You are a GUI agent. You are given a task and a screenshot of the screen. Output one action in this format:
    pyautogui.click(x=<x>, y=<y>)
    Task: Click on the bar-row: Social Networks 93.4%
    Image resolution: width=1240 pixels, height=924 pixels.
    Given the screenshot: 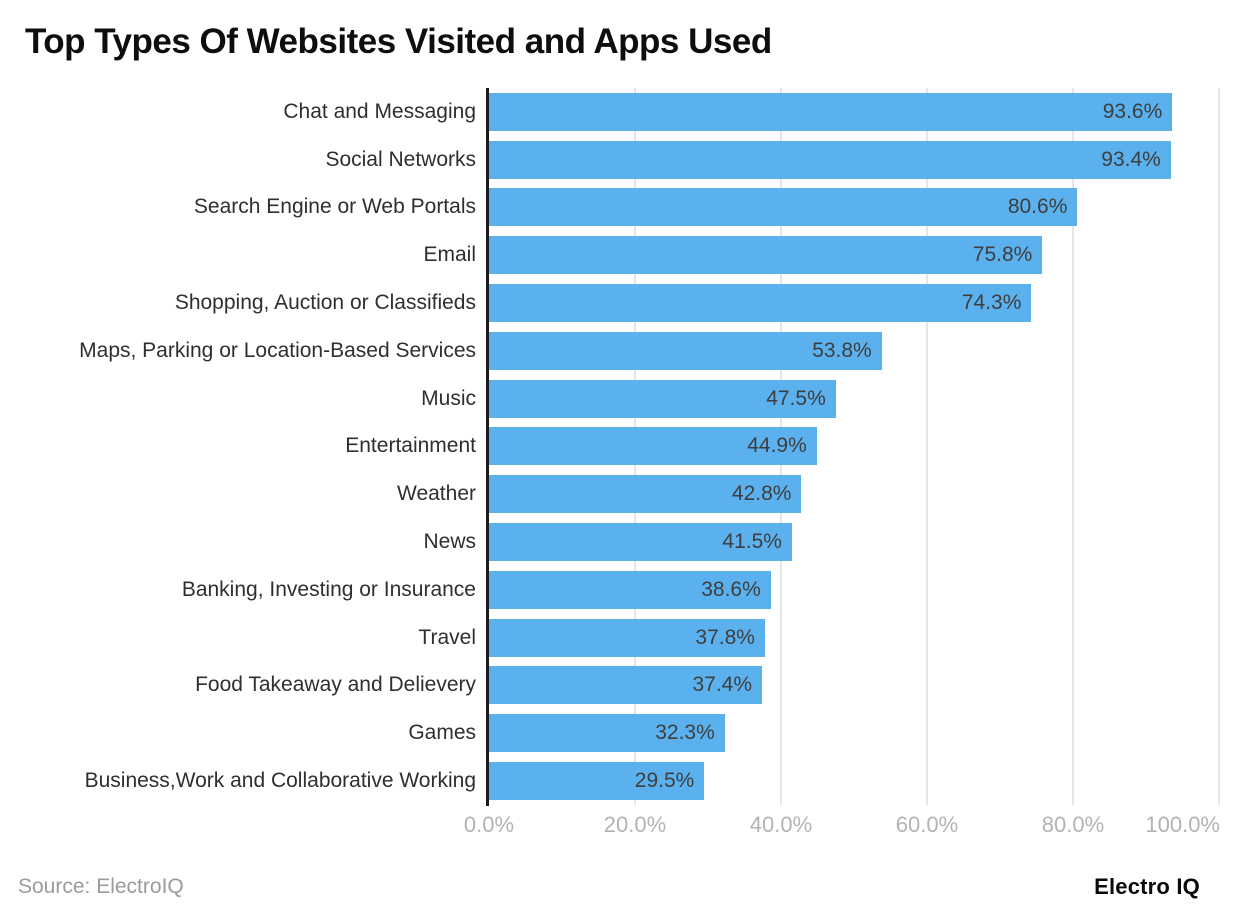 What is the action you would take?
    pyautogui.click(x=620, y=160)
    